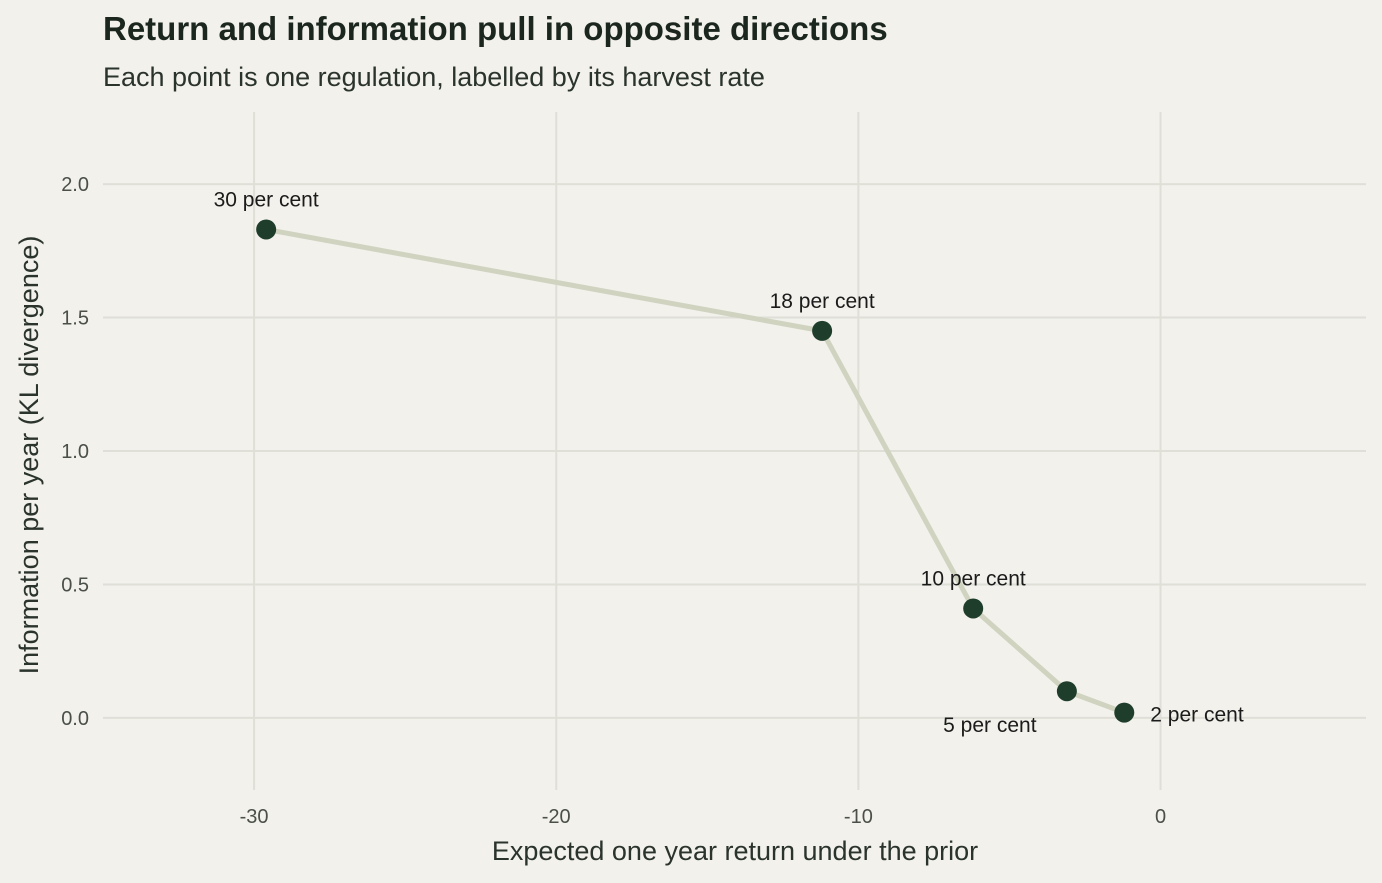 The width and height of the screenshot is (1382, 883). I want to click on x-axis-title: Expected one year return under the prior, so click(735, 851).